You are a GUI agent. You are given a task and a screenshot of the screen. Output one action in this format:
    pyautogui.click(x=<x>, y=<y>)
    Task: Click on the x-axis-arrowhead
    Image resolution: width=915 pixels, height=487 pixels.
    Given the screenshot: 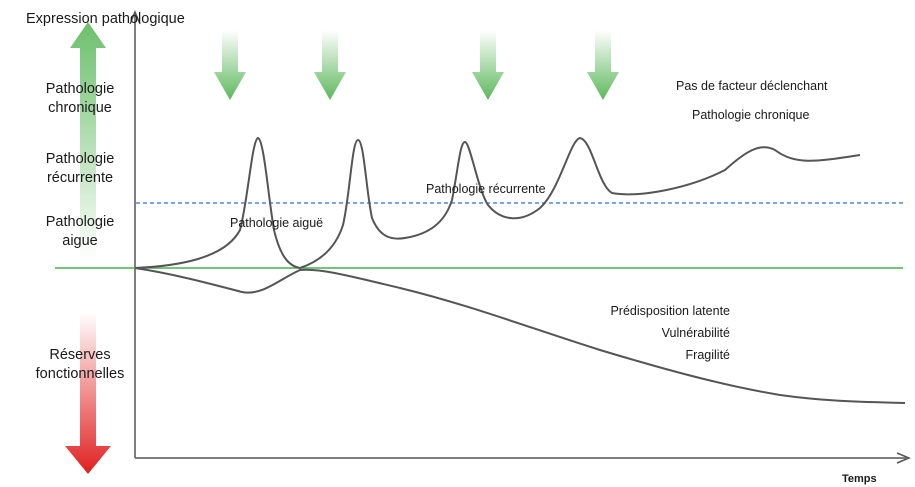 What is the action you would take?
    pyautogui.click(x=903, y=458)
    